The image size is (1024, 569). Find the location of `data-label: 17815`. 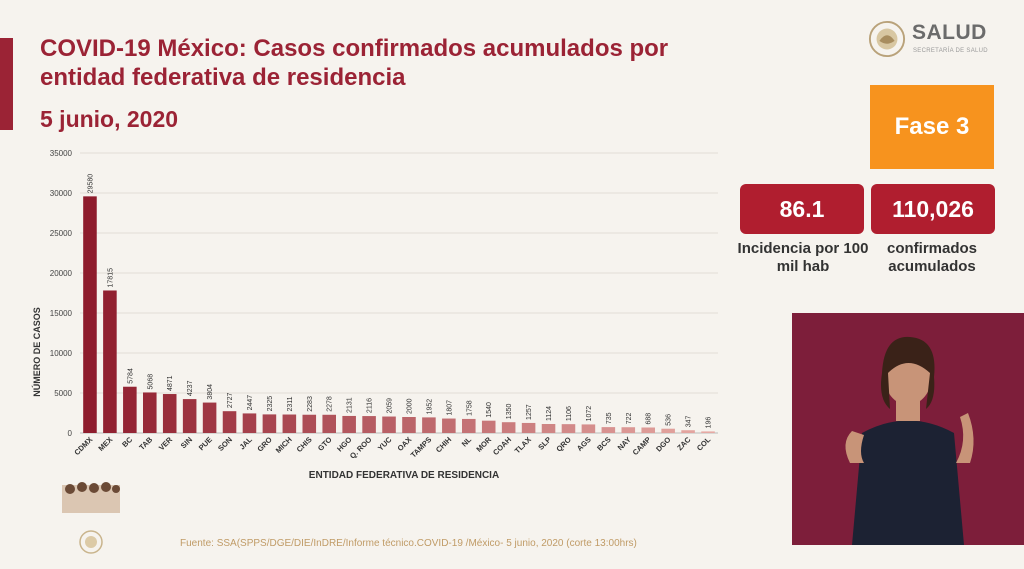

data-label: 17815 is located at coordinates (110, 278).